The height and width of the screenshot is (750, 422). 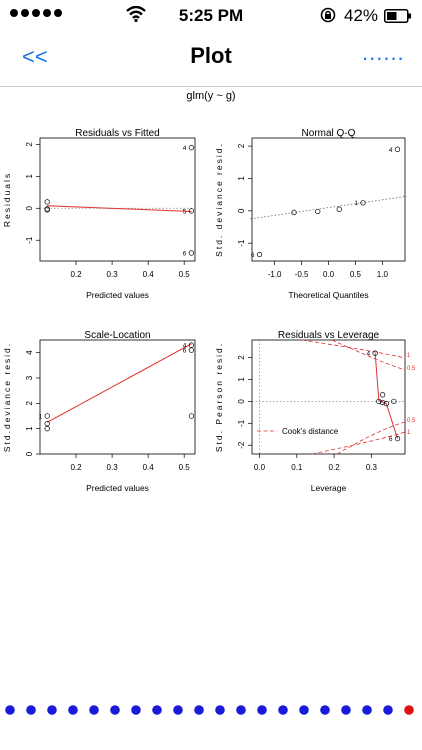 I want to click on page-title: Plot, so click(x=211, y=55).